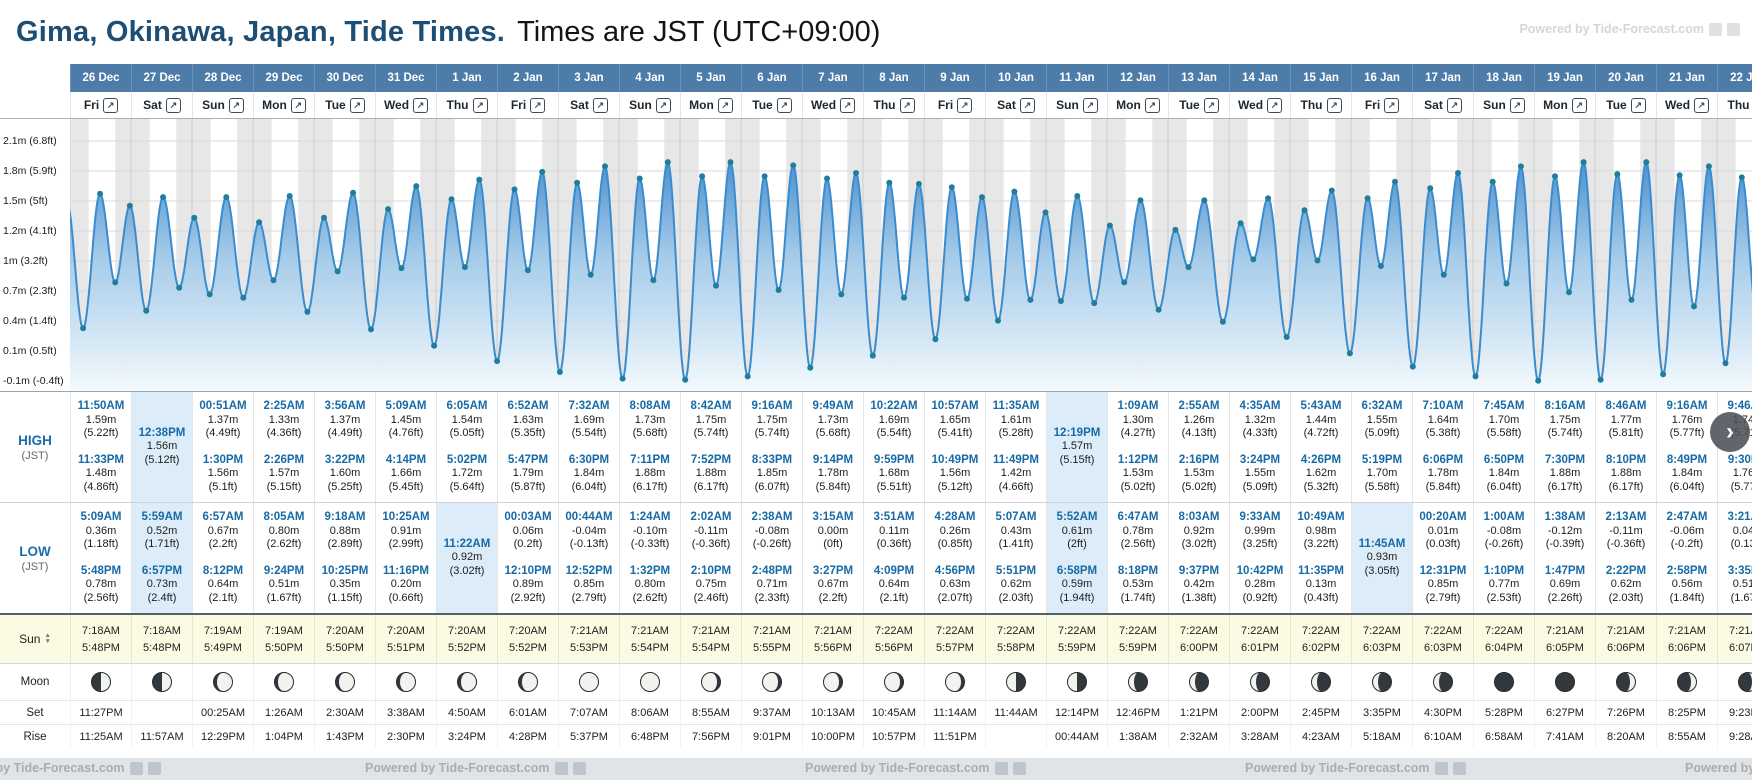 The height and width of the screenshot is (780, 1752). Describe the element at coordinates (1443, 544) in the screenshot. I see `tide-height-ft: (0.03ft)` at that location.